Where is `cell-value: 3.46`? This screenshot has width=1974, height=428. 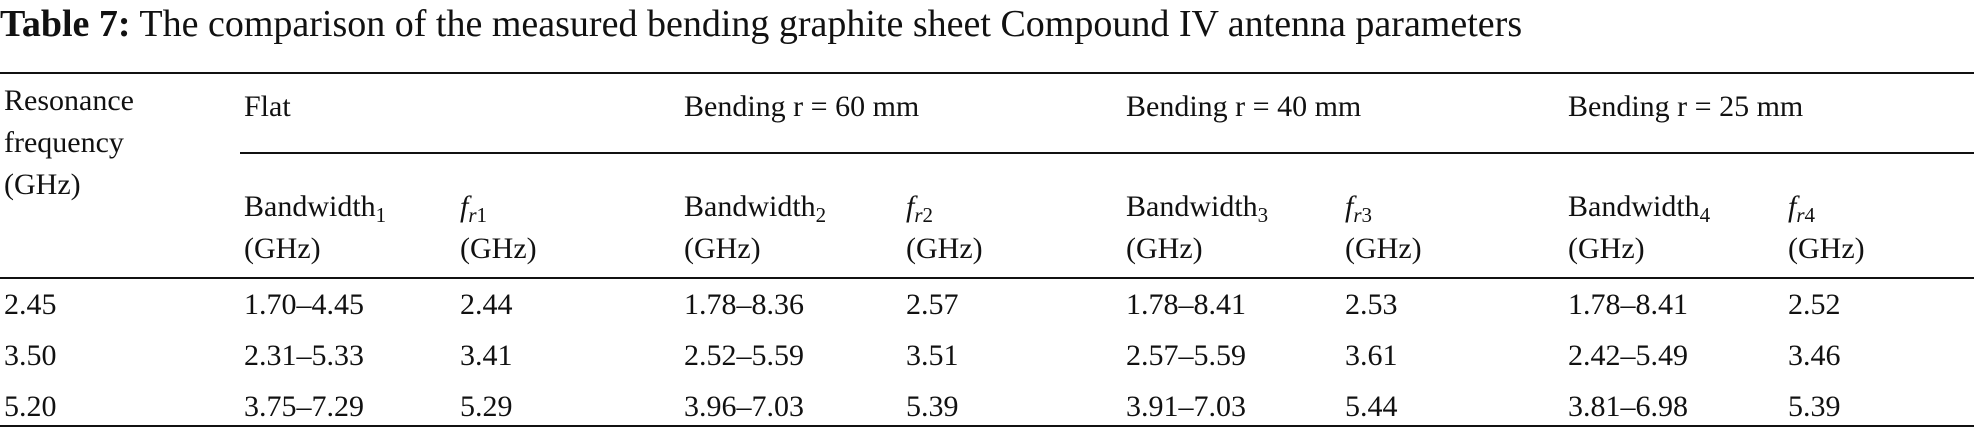
cell-value: 3.46 is located at coordinates (1814, 355).